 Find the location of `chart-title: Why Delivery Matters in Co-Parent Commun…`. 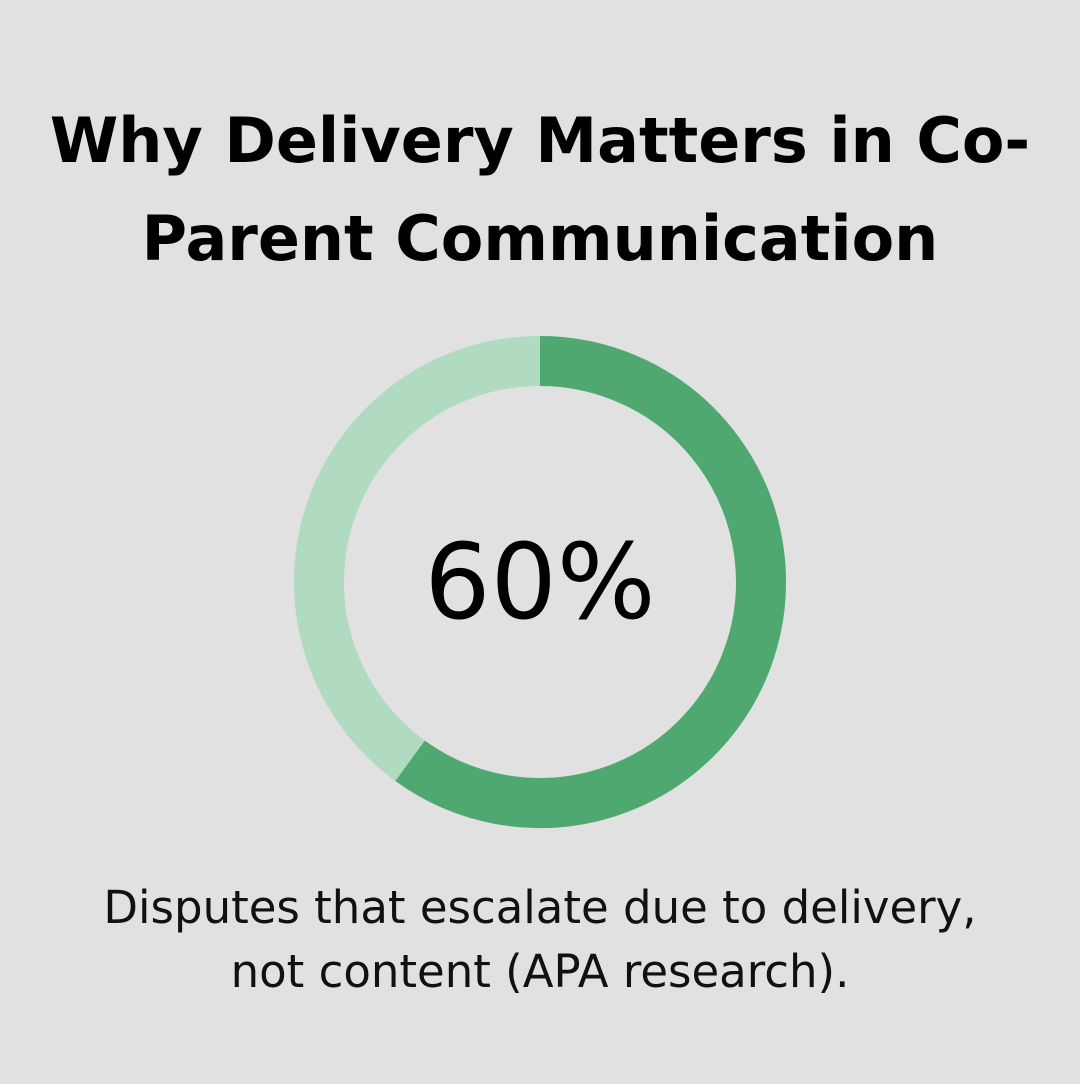

chart-title: Why Delivery Matters in Co-Parent Commun… is located at coordinates (540, 189).